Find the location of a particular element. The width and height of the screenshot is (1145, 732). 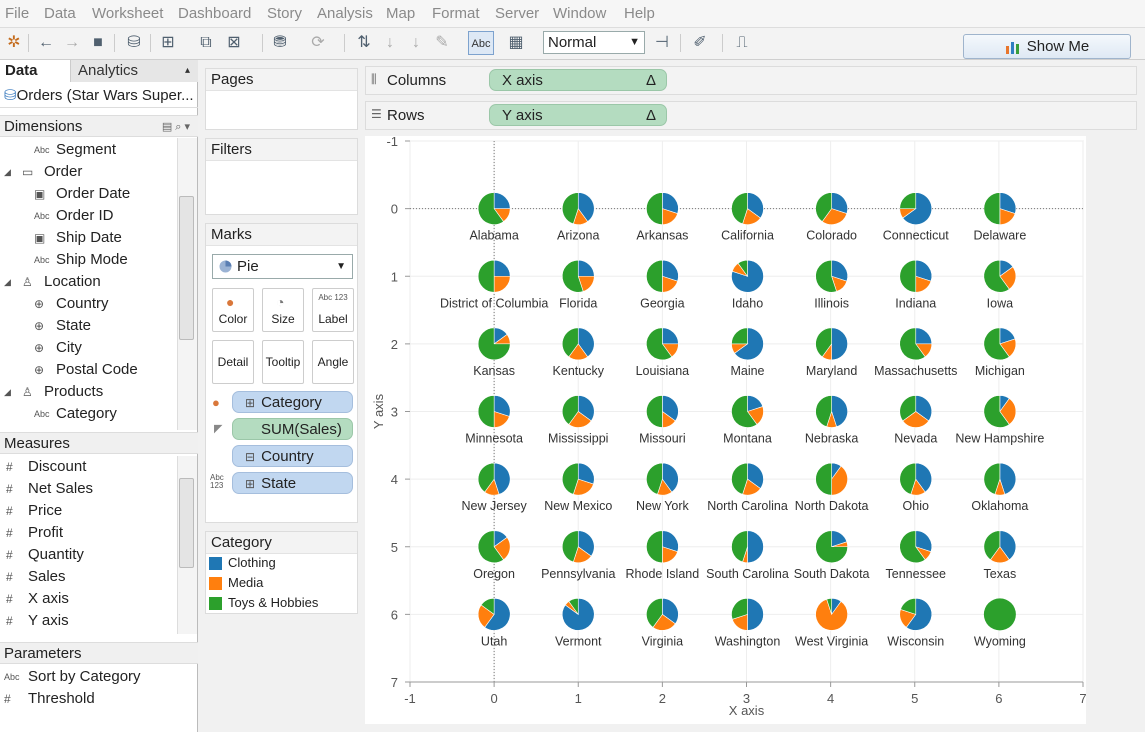

measure-item: Sales is located at coordinates (47, 576).